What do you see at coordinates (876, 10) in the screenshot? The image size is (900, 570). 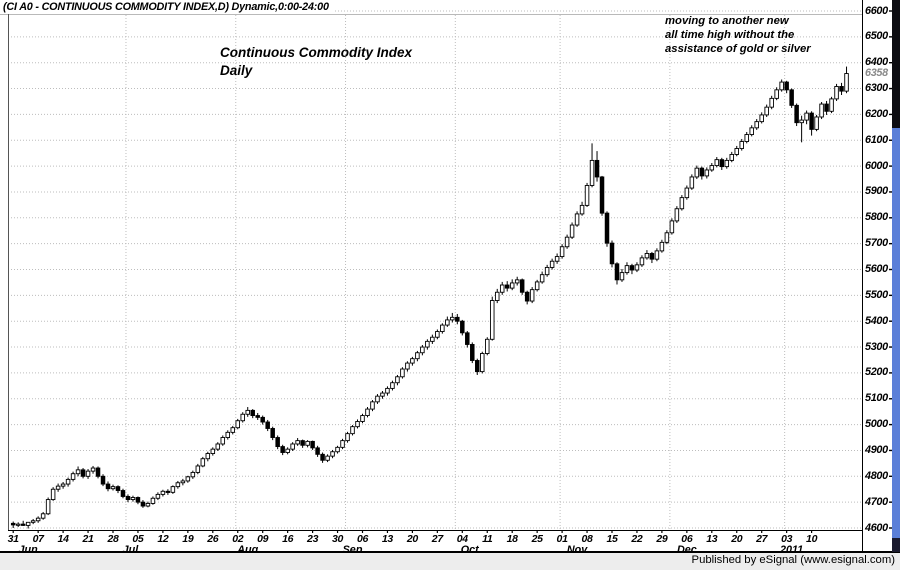 I see `y-axis-label: 6600` at bounding box center [876, 10].